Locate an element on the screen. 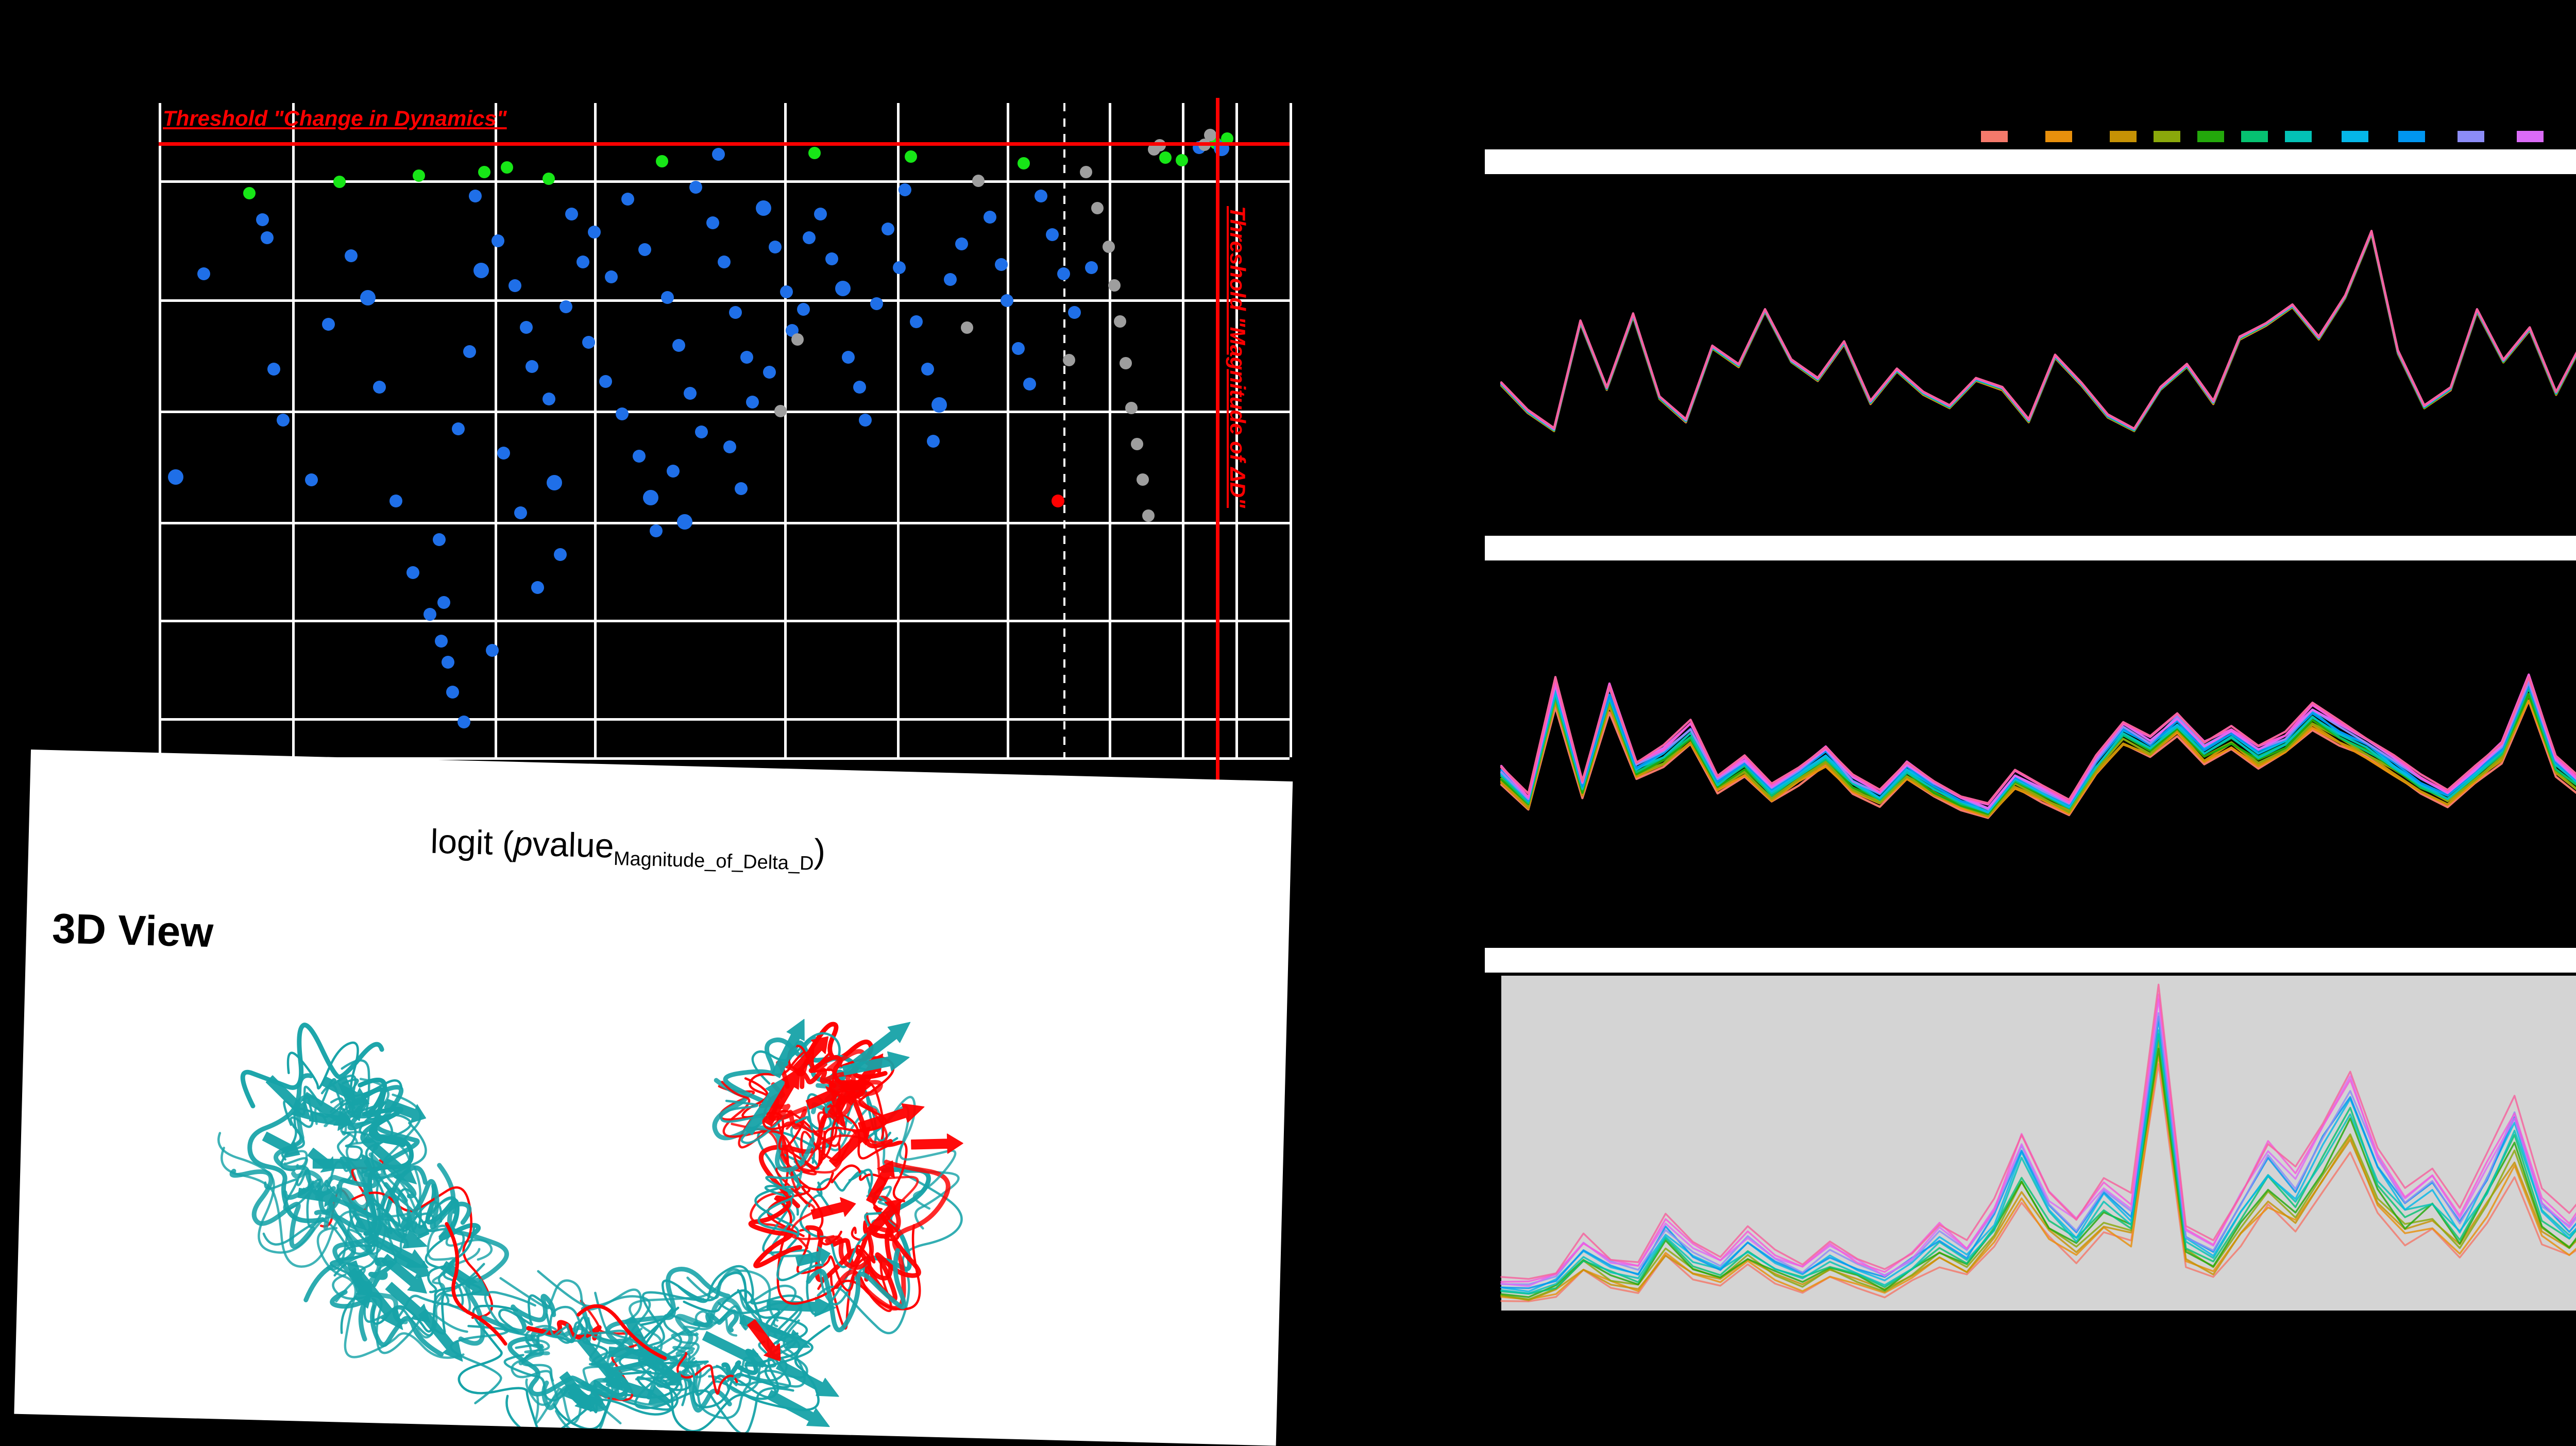 Image resolution: width=2576 pixels, height=1446 pixels. protein-ribbon-structure is located at coordinates (640, 1210).